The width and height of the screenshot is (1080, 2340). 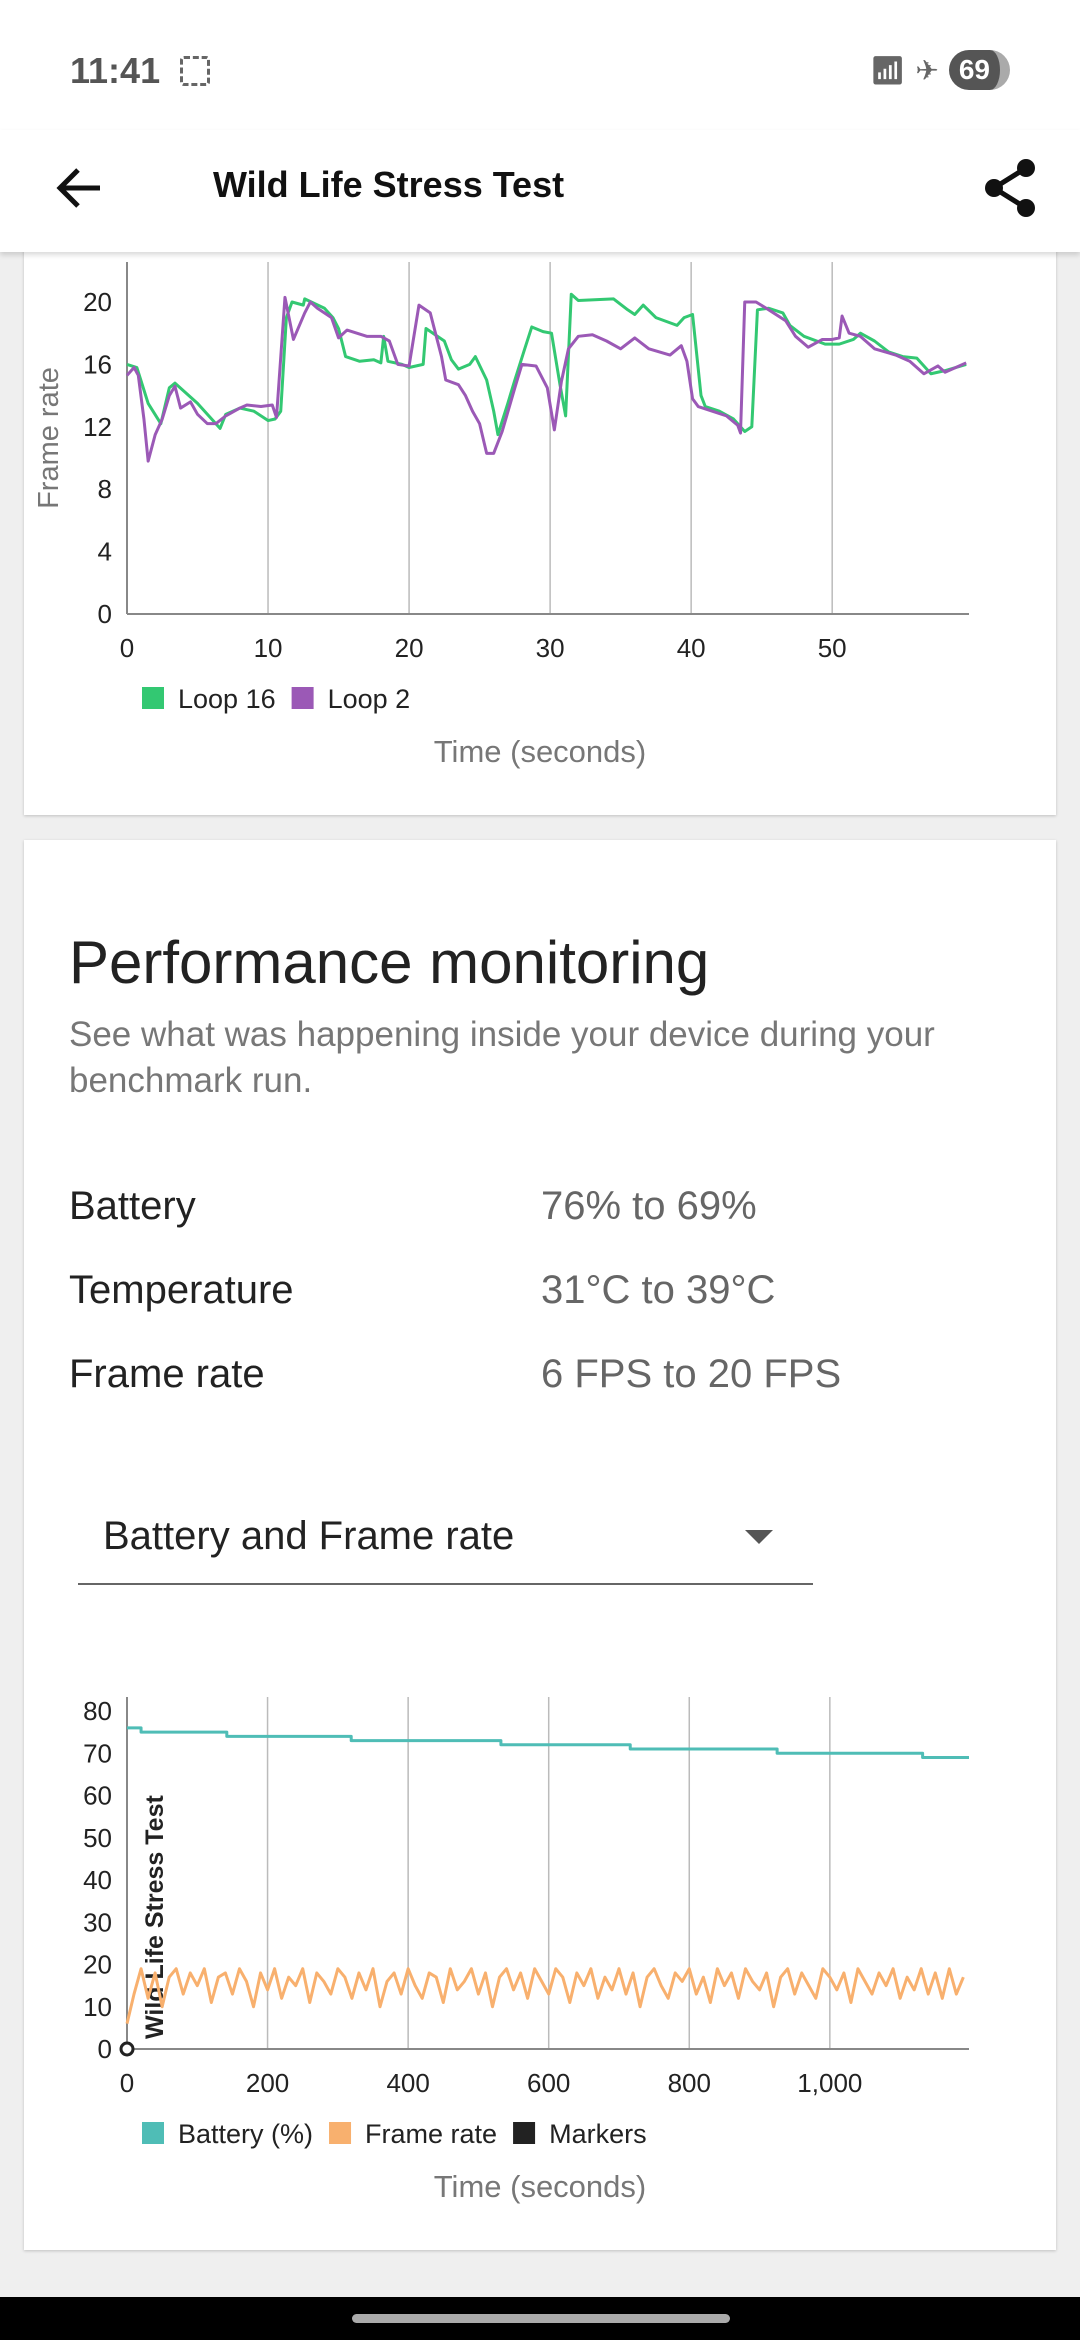 I want to click on y-tick-label: 8, so click(x=105, y=489).